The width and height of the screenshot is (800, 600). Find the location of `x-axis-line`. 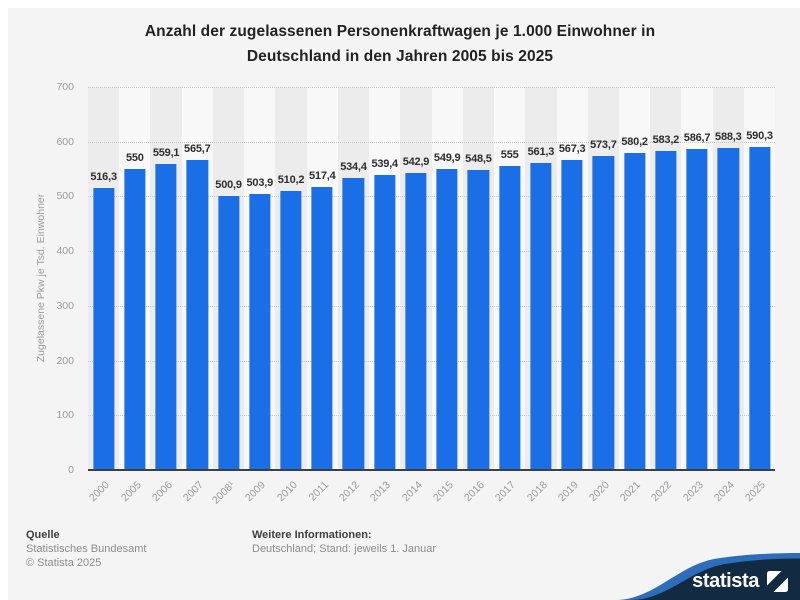

x-axis-line is located at coordinates (431, 470).